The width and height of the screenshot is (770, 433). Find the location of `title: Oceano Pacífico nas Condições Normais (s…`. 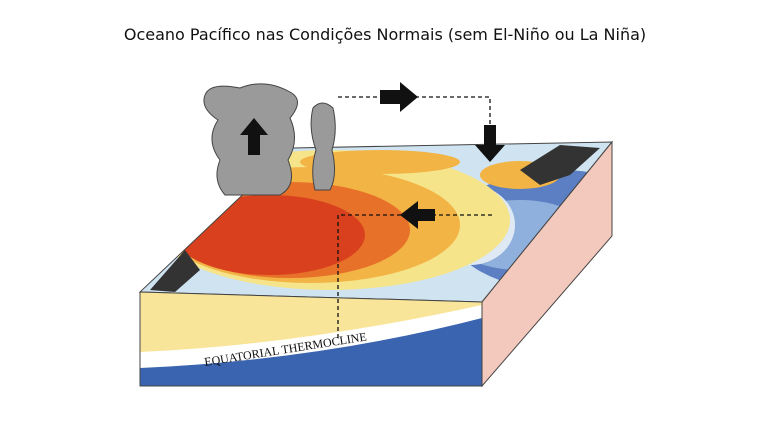

title: Oceano Pacífico nas Condições Normais (s… is located at coordinates (385, 34).